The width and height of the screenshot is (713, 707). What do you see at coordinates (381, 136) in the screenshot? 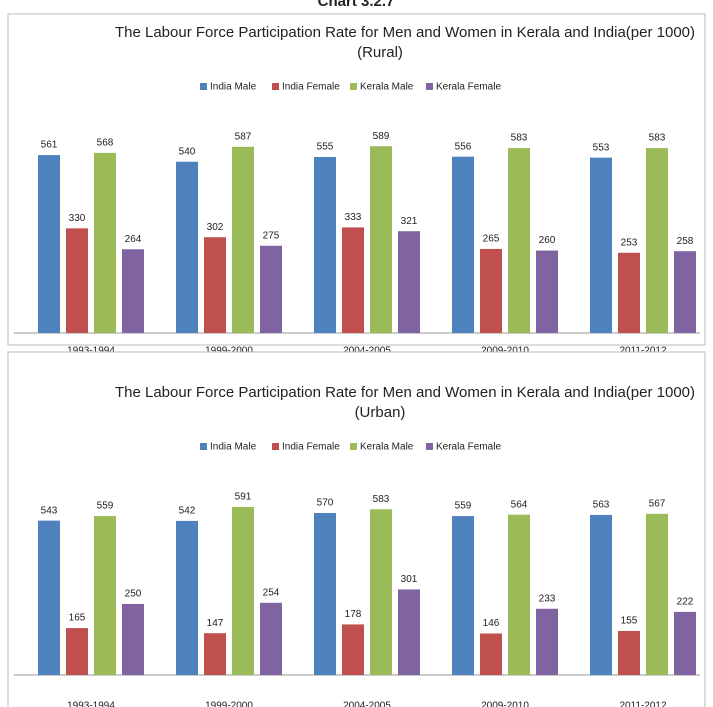
I see `data-label: 589` at bounding box center [381, 136].